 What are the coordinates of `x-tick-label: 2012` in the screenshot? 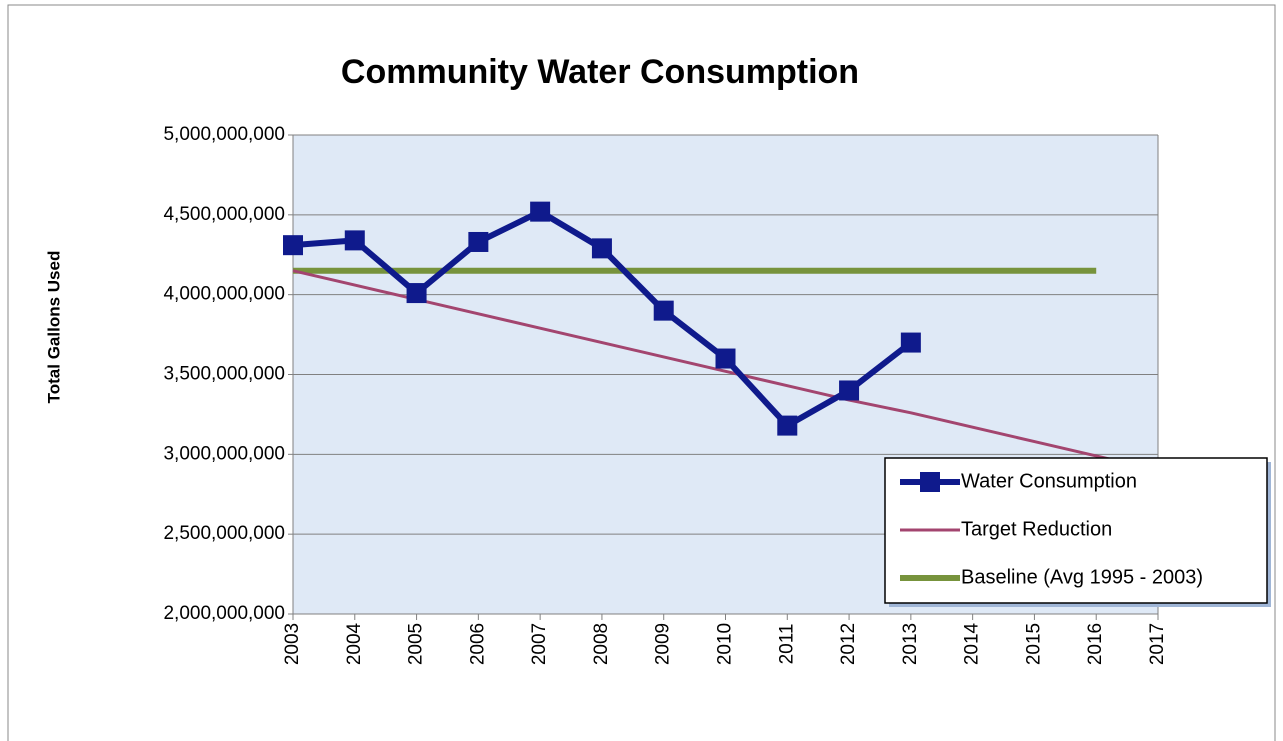 It's located at (848, 644).